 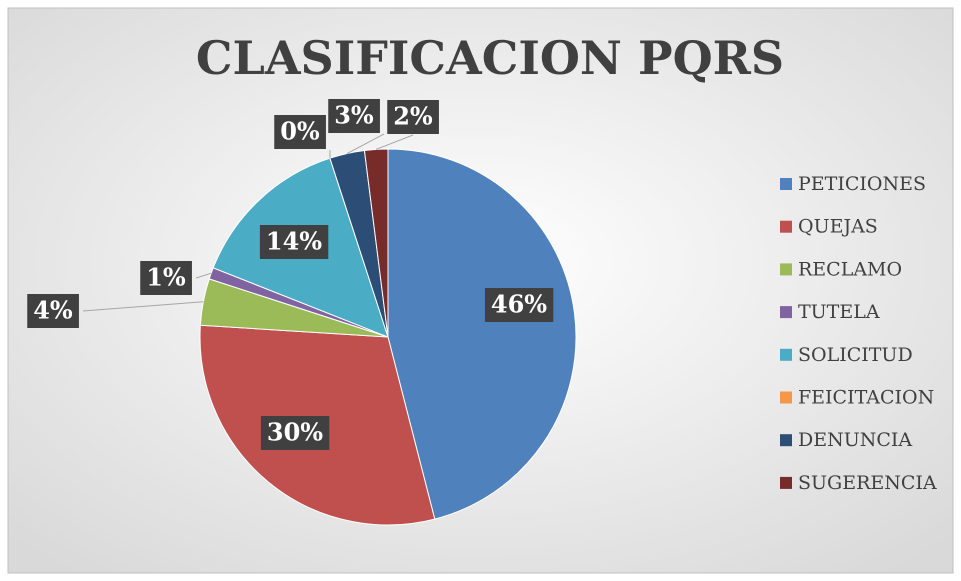 What do you see at coordinates (855, 440) in the screenshot?
I see `legend-label: DENUNCIA` at bounding box center [855, 440].